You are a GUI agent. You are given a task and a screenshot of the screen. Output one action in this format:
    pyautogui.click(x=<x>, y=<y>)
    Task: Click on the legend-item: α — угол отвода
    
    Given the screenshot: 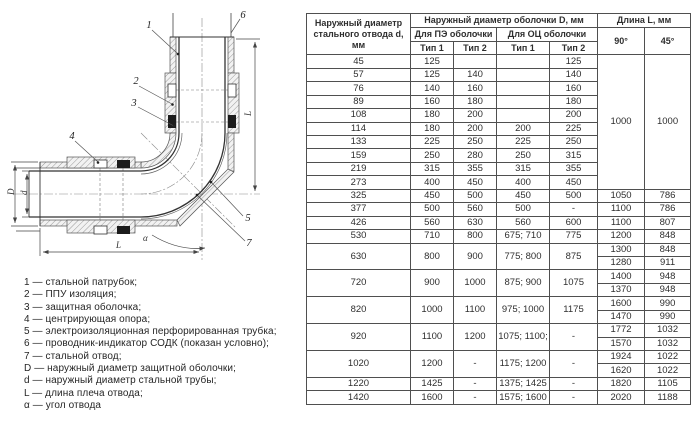 What is the action you would take?
    pyautogui.click(x=63, y=405)
    